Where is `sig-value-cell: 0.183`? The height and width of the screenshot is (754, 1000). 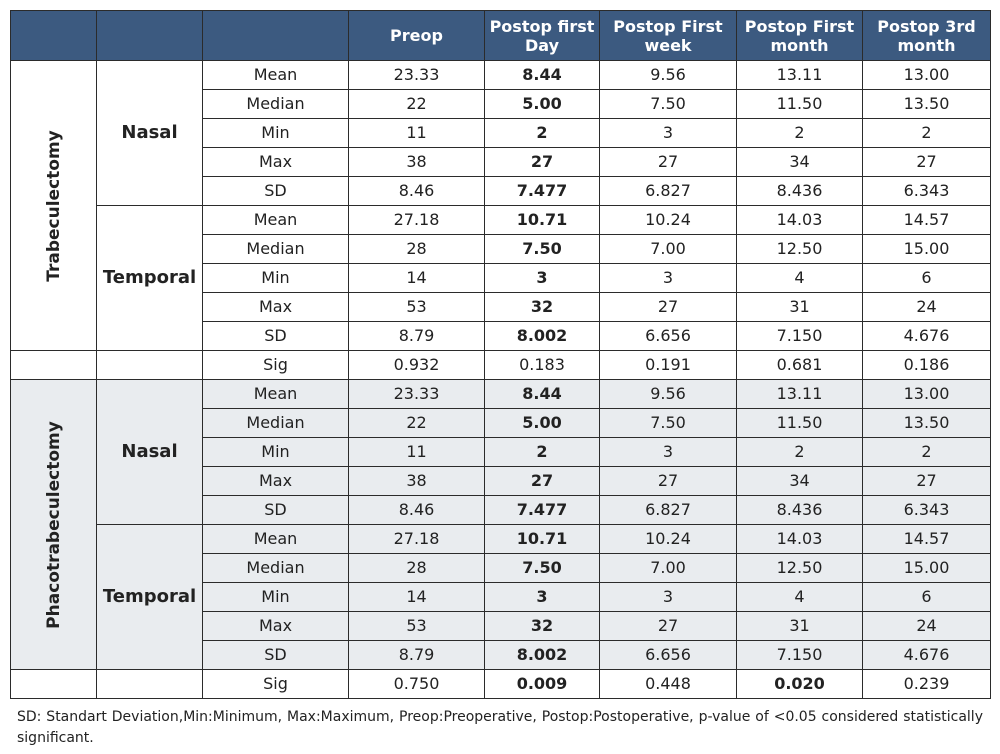
sig-value-cell: 0.183 is located at coordinates (542, 365).